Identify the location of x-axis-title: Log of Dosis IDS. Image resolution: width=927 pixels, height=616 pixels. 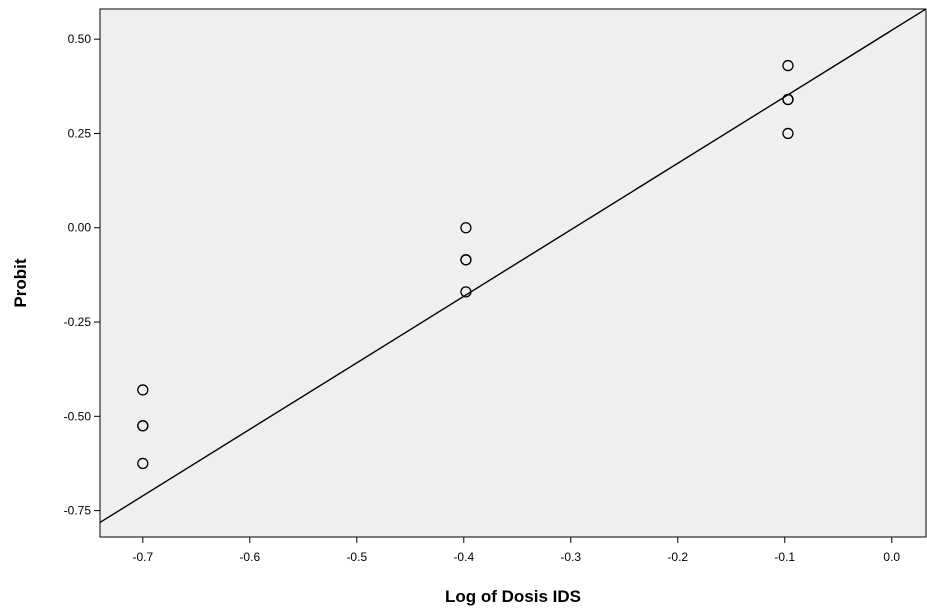
(513, 596).